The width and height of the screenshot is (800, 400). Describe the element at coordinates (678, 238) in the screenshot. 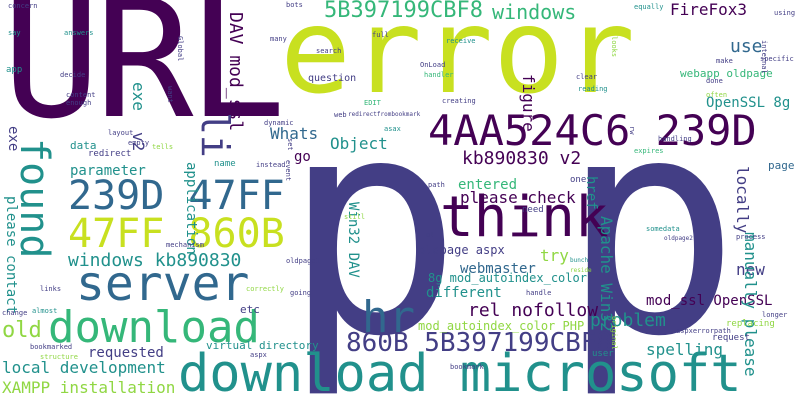

I see `word-oldpage2: oldpage2` at that location.